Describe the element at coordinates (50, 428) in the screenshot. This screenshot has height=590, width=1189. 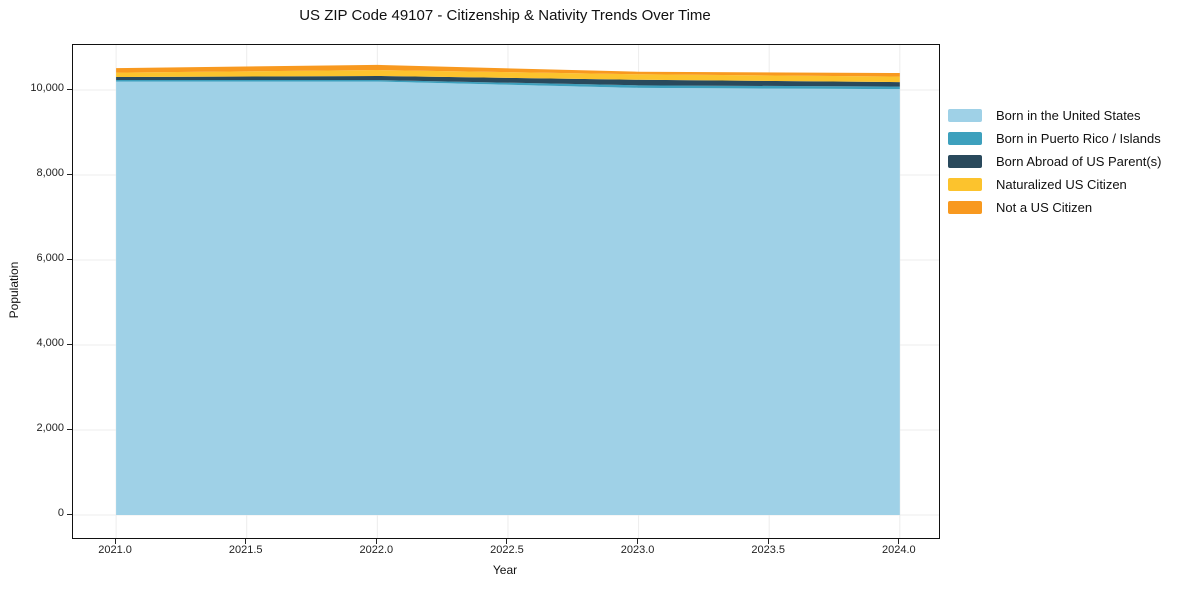
I see `y-tick-label: 2,000` at that location.